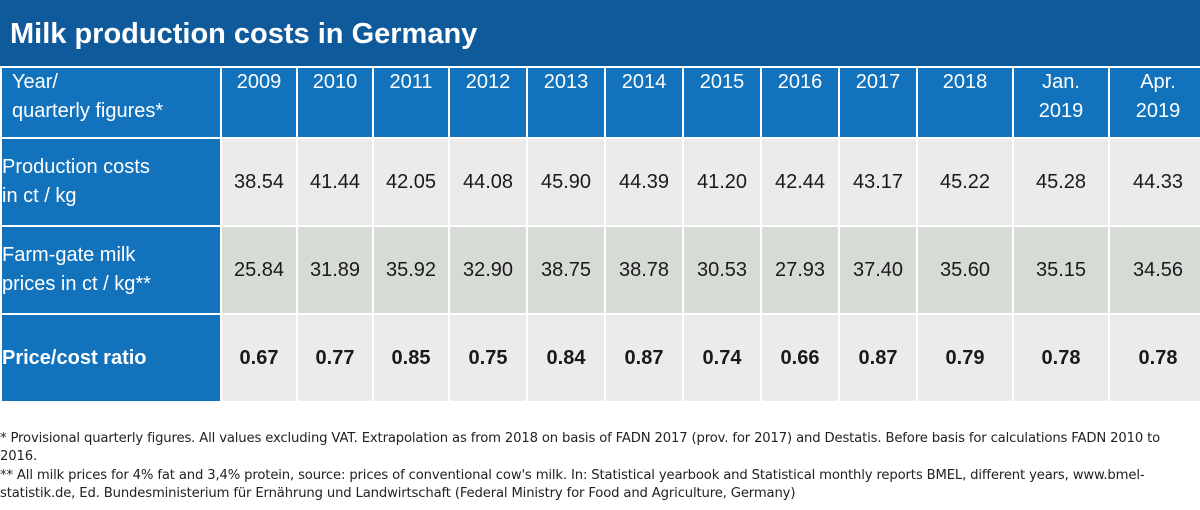 The width and height of the screenshot is (1200, 510). What do you see at coordinates (965, 102) in the screenshot?
I see `column-header: 2018` at bounding box center [965, 102].